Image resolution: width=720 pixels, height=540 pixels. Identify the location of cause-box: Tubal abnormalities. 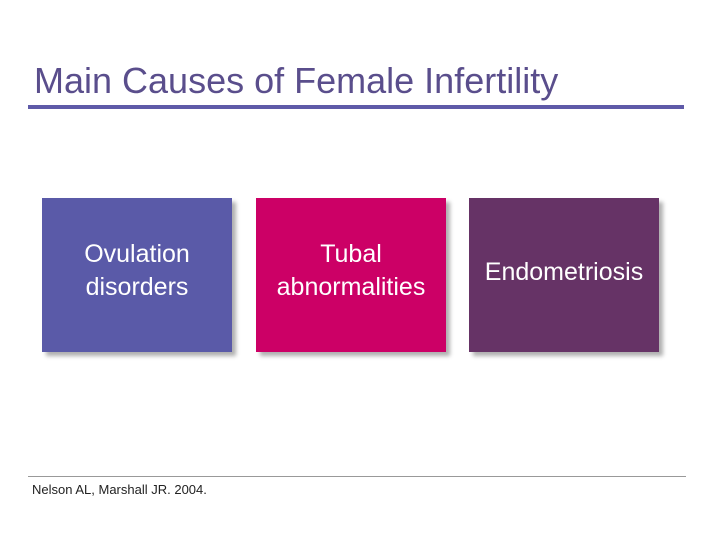
(351, 275).